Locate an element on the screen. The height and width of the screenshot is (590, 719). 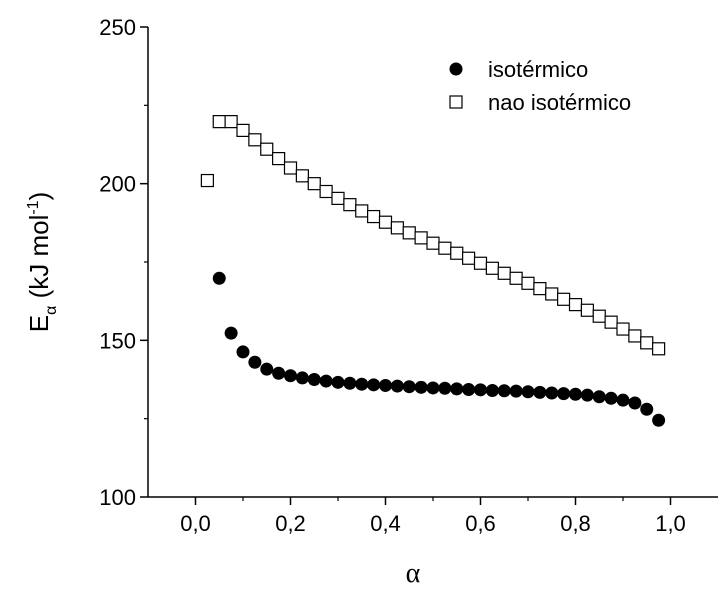
y-axis-label-sub: α is located at coordinates (51, 310).